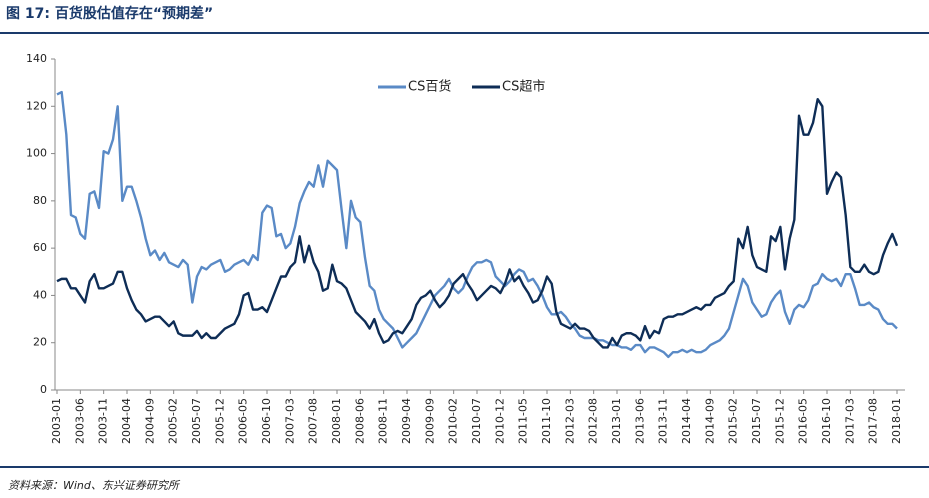 The height and width of the screenshot is (498, 929). Describe the element at coordinates (523, 421) in the screenshot. I see `x-tick-label: 2011-05` at that location.